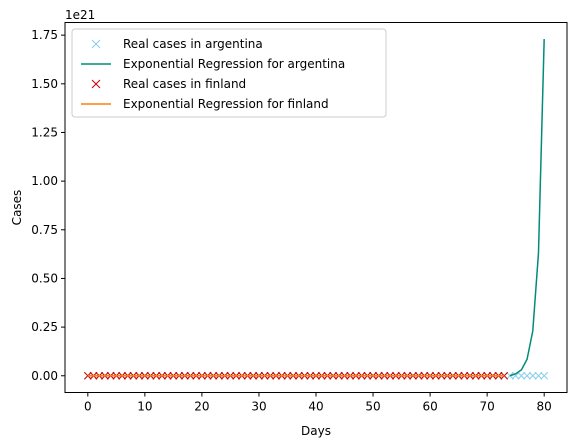 The width and height of the screenshot is (576, 448). I want to click on x-tick-label: 70, so click(486, 407).